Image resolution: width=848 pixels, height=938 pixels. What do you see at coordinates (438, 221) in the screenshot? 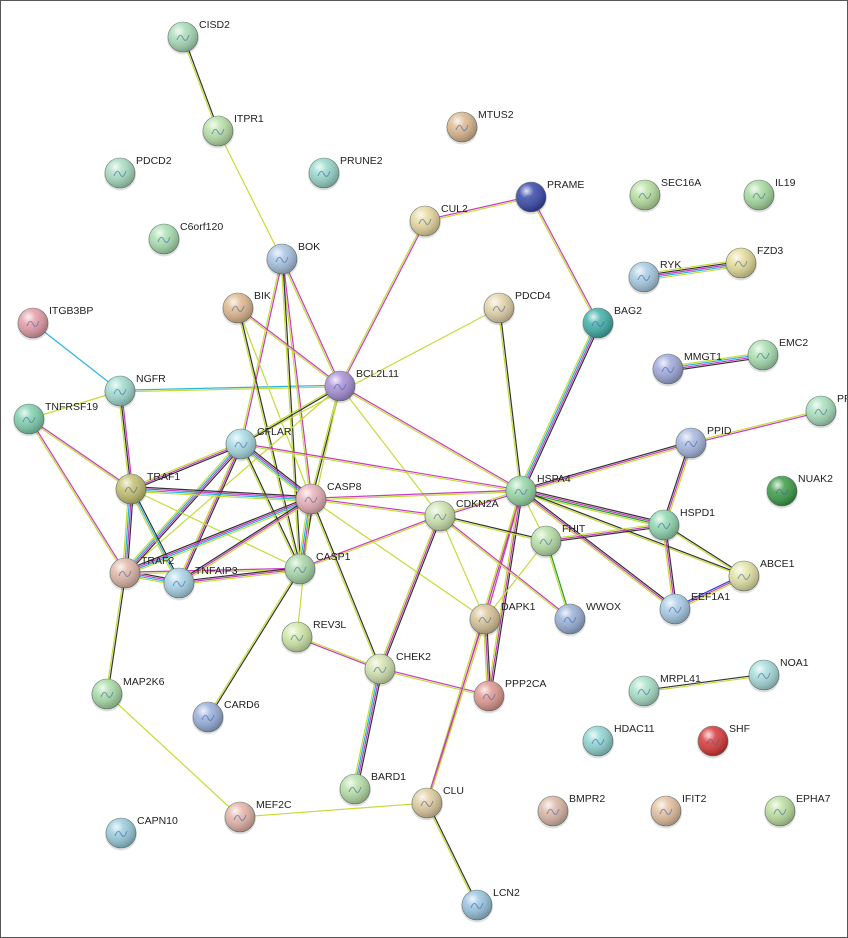
I see `node-cul2: CUL2` at bounding box center [438, 221].